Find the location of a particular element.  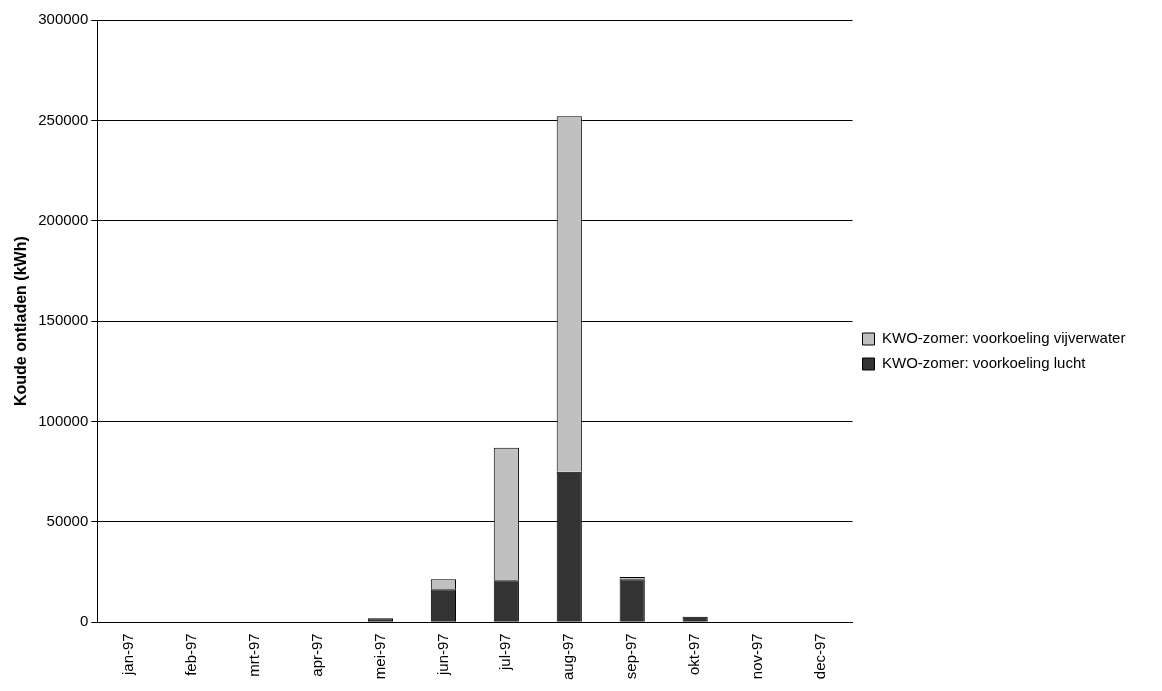

x-tick-label: dec-97 is located at coordinates (820, 656).